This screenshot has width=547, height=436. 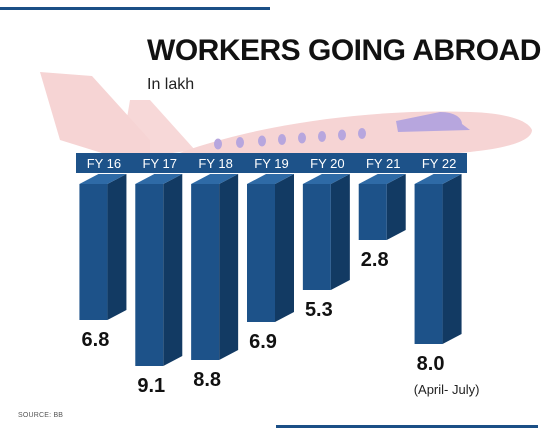 What do you see at coordinates (407, 426) in the screenshot?
I see `bottom-rule` at bounding box center [407, 426].